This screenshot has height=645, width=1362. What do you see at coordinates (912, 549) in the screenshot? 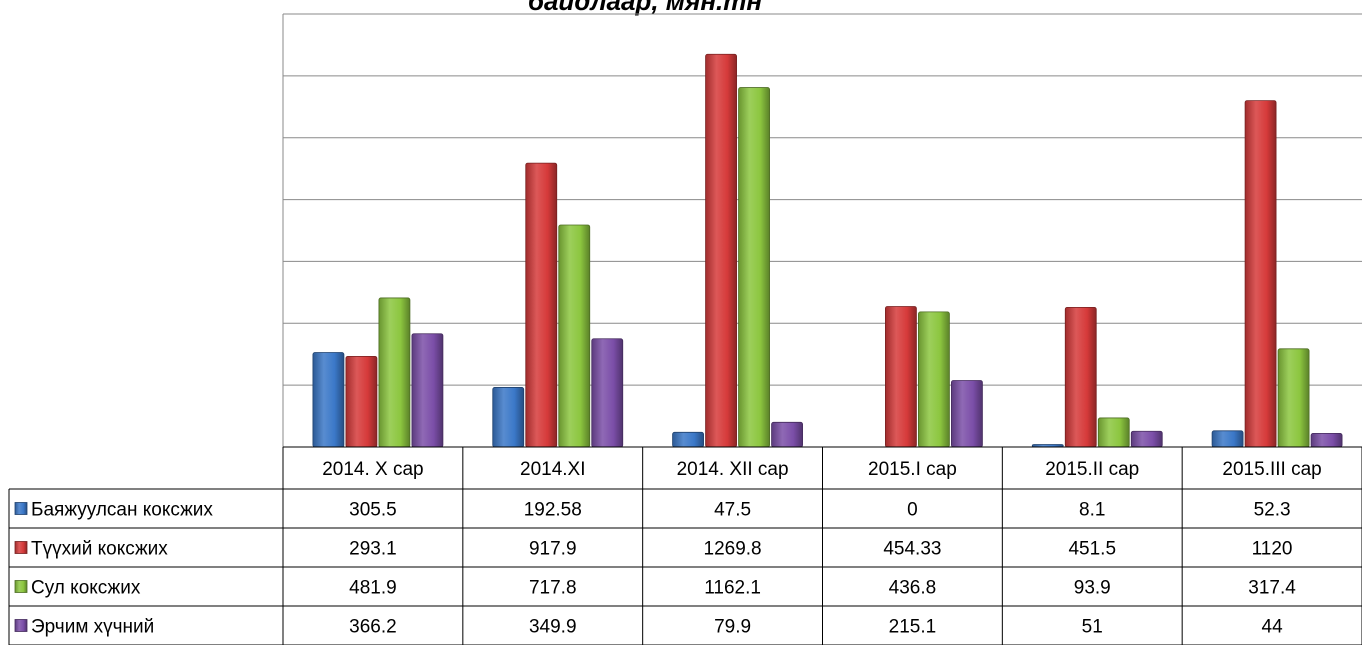
I see `data-value: 454.33` at bounding box center [912, 549].